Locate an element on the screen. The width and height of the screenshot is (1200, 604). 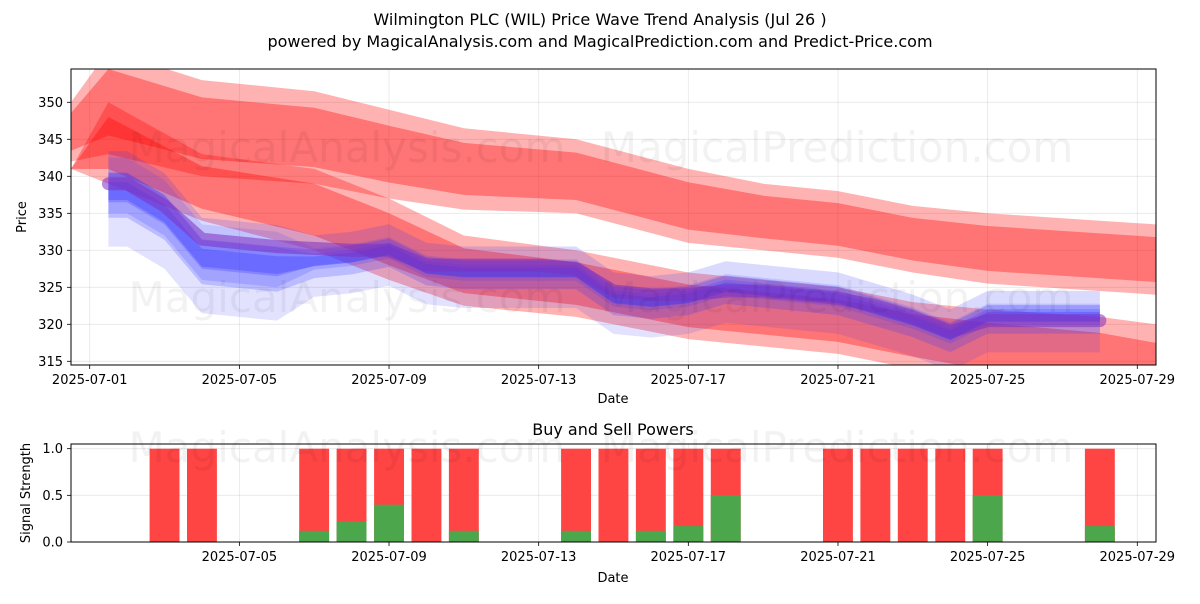
watermark-prediction-mid: MagicalPrediction.com is located at coordinates (837, 297).